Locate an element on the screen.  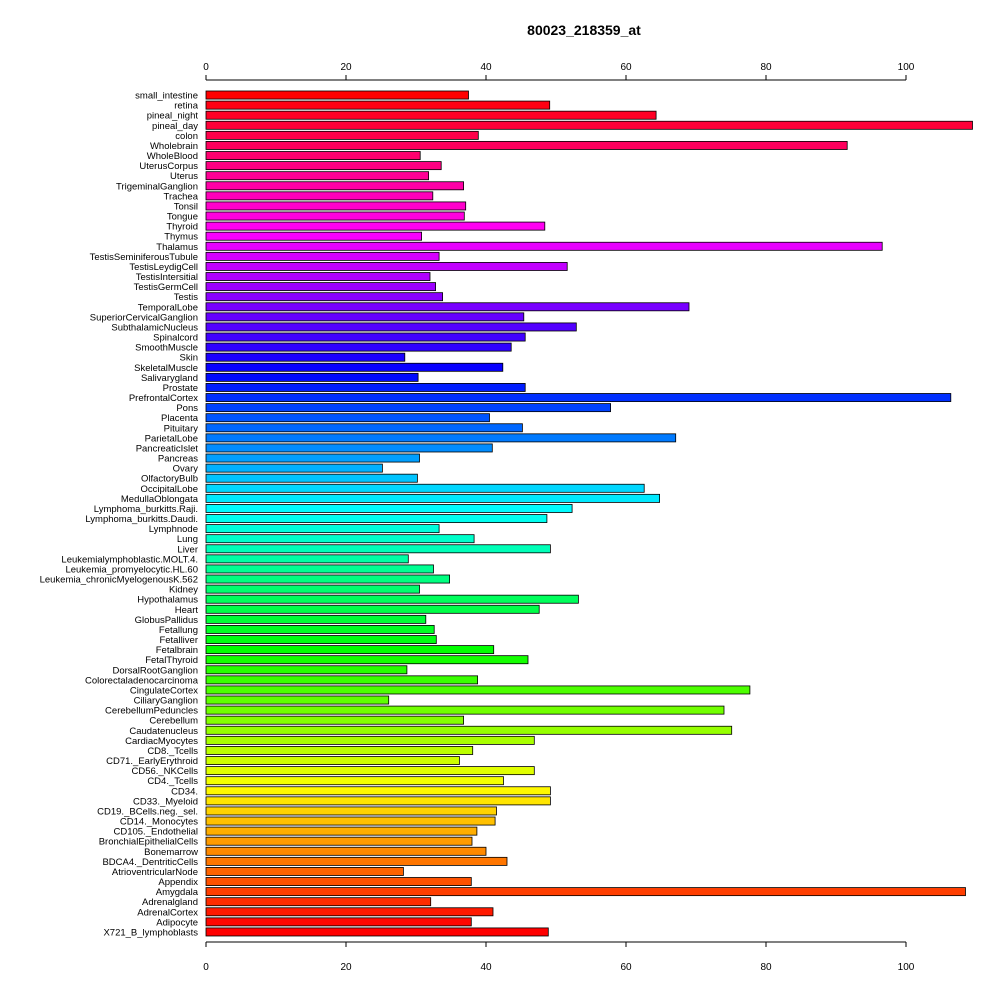
category-label: Tonsil is located at coordinates (186, 206).